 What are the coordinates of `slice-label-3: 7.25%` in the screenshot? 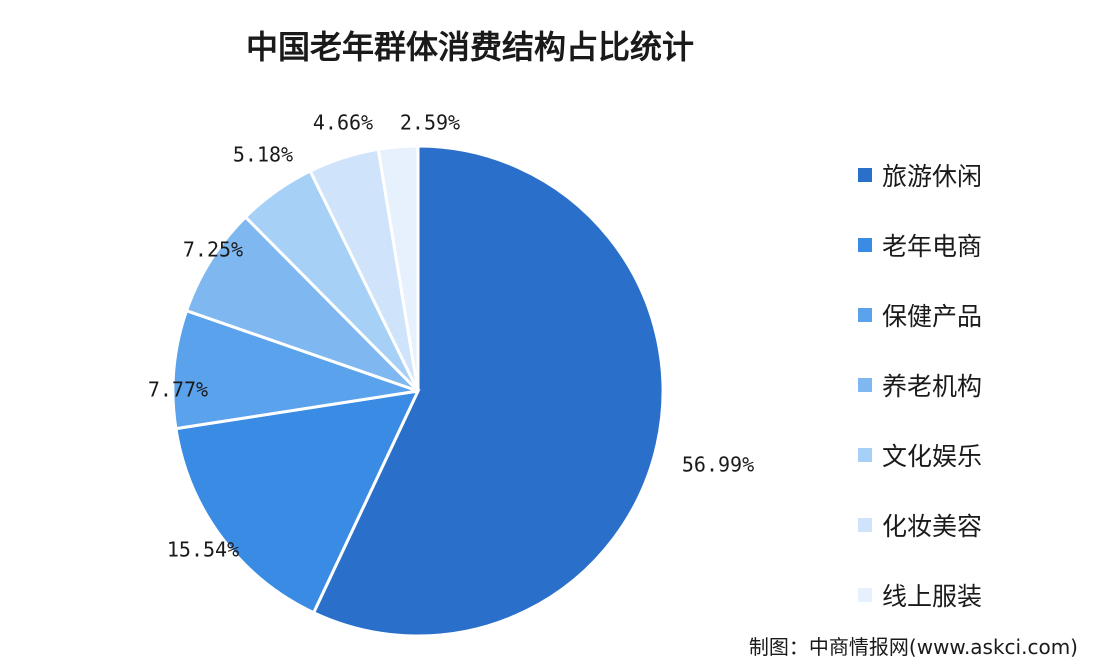 It's located at (213, 250).